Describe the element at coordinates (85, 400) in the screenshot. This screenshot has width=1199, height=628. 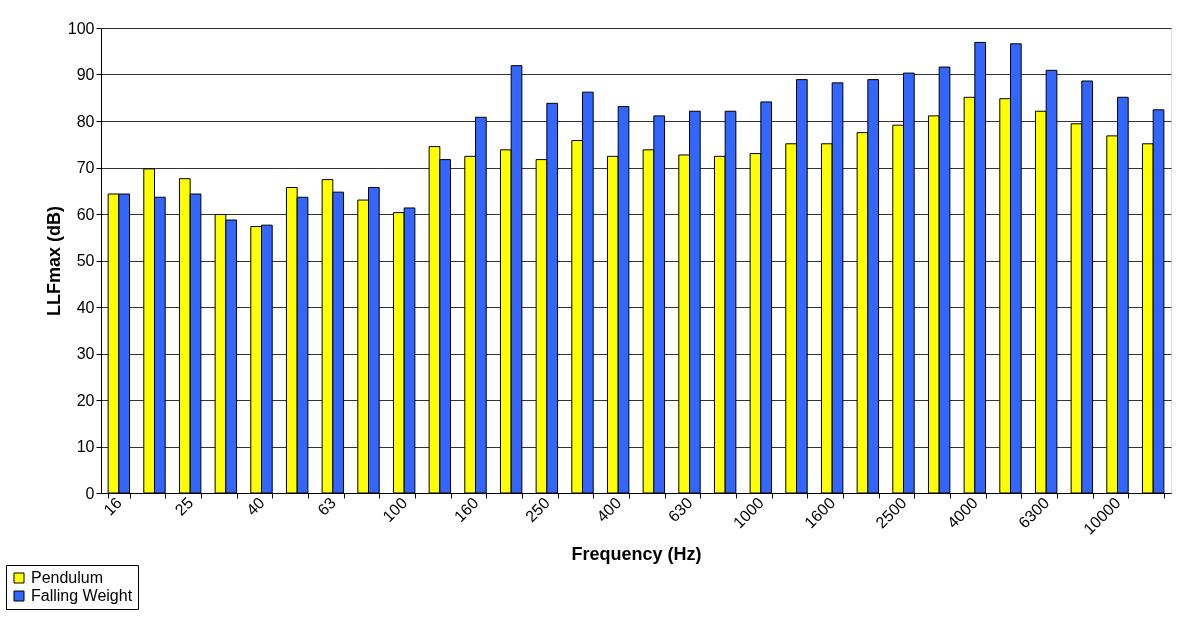
I see `y-tick-label: 20` at that location.